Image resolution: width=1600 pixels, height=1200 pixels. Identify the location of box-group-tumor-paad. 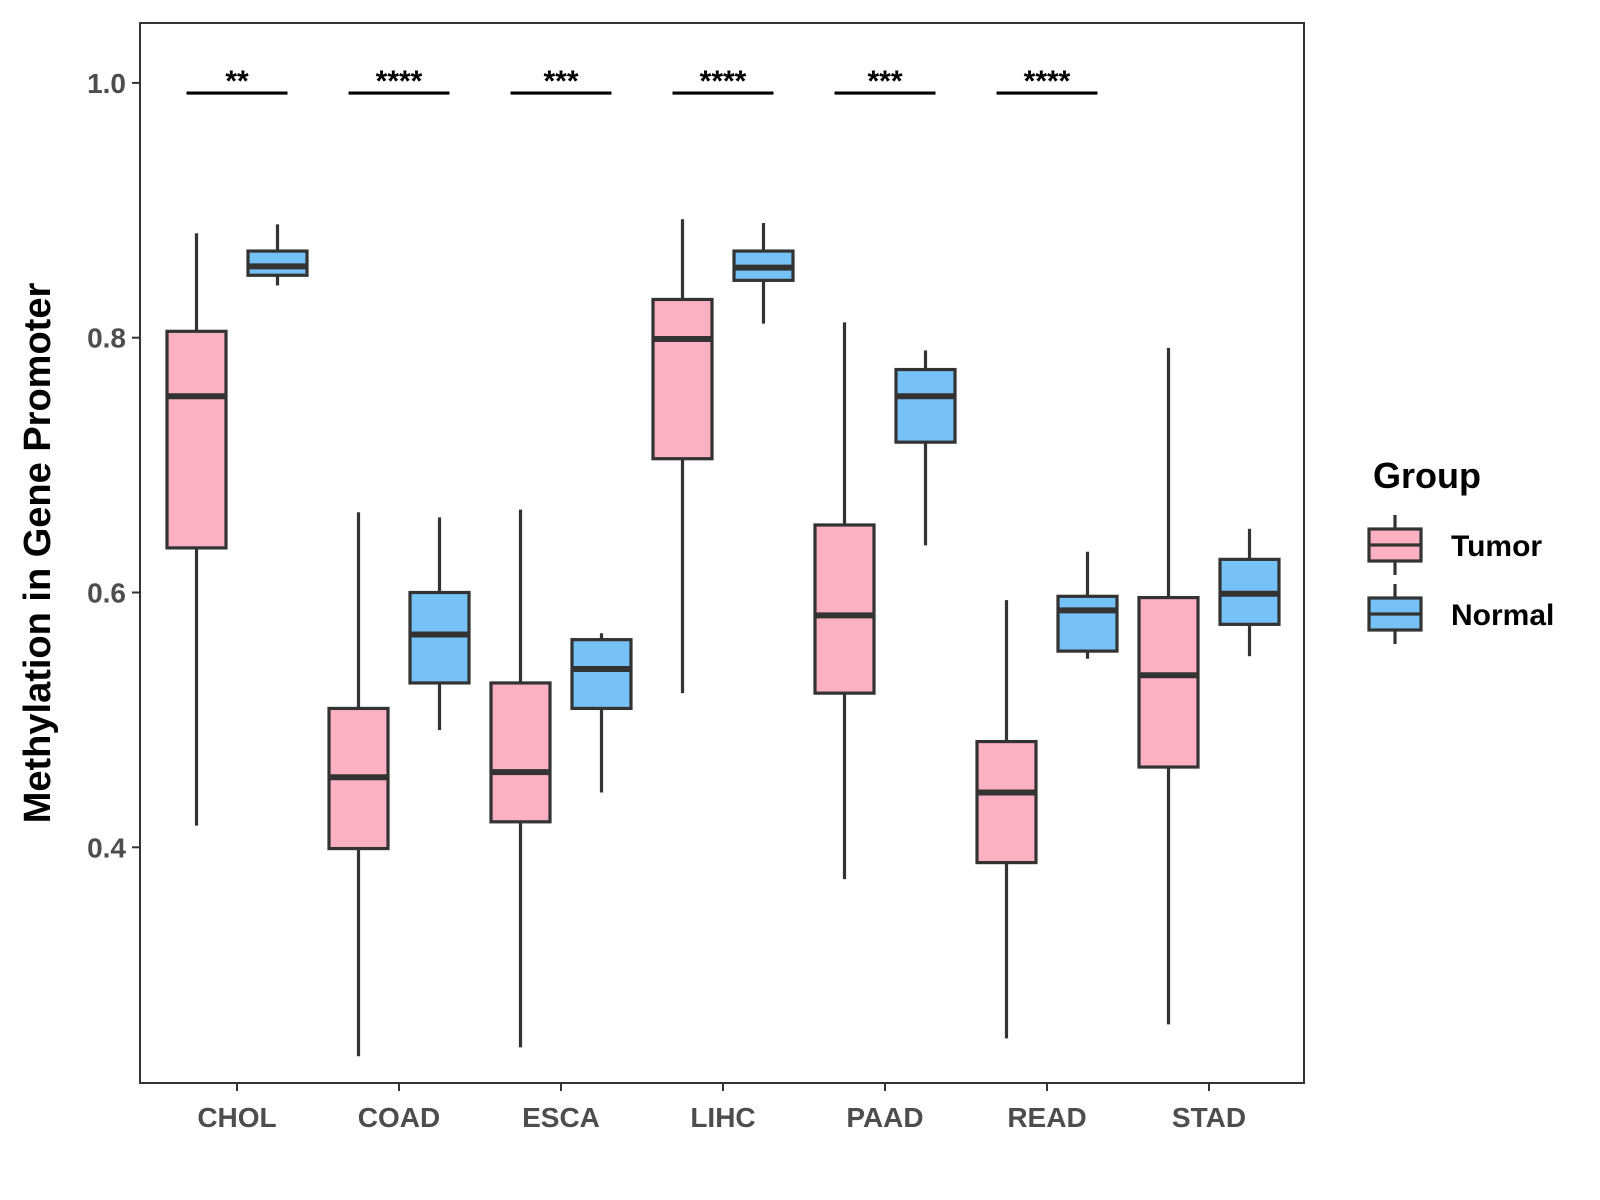
(844, 601).